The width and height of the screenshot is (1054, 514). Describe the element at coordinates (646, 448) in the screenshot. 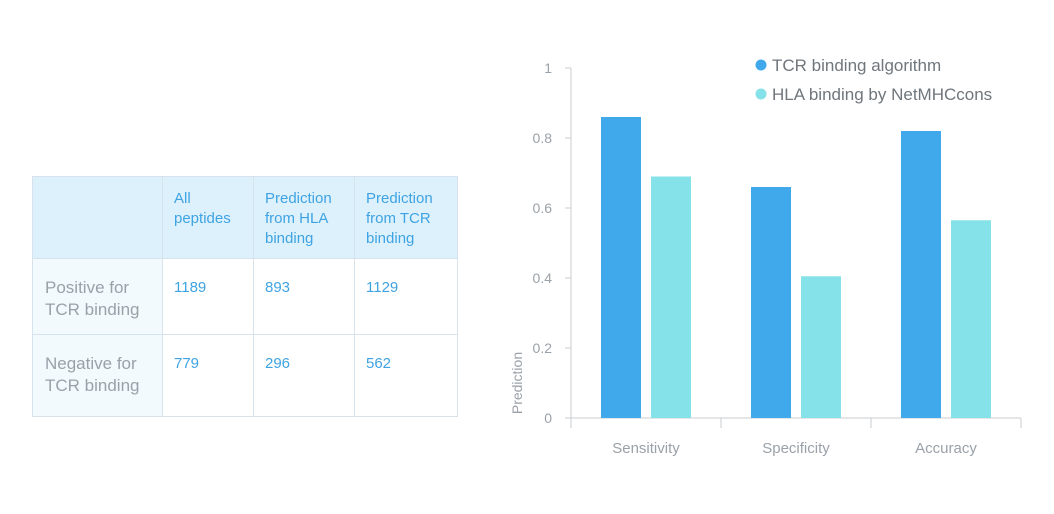

I see `x-tick-label: Sensitivity` at that location.